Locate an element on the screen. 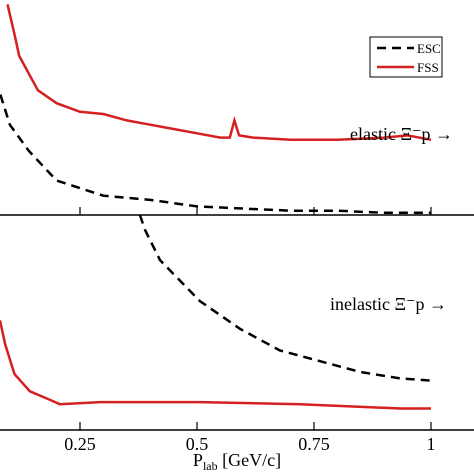 The image size is (474, 474). x-tick-label: 0.75 is located at coordinates (314, 444).